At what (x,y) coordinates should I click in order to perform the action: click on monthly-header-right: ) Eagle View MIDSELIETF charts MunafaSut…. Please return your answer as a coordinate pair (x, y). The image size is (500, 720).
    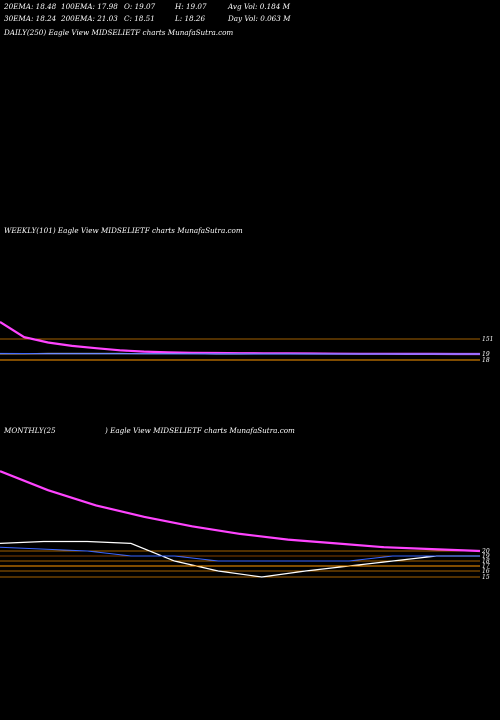
    Looking at the image, I should click on (200, 430).